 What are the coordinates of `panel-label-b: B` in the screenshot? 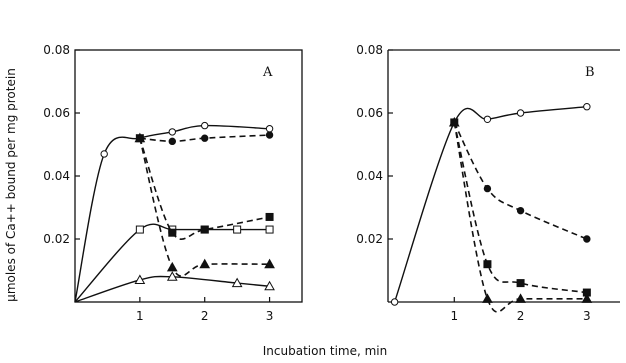 It's located at (590, 72).